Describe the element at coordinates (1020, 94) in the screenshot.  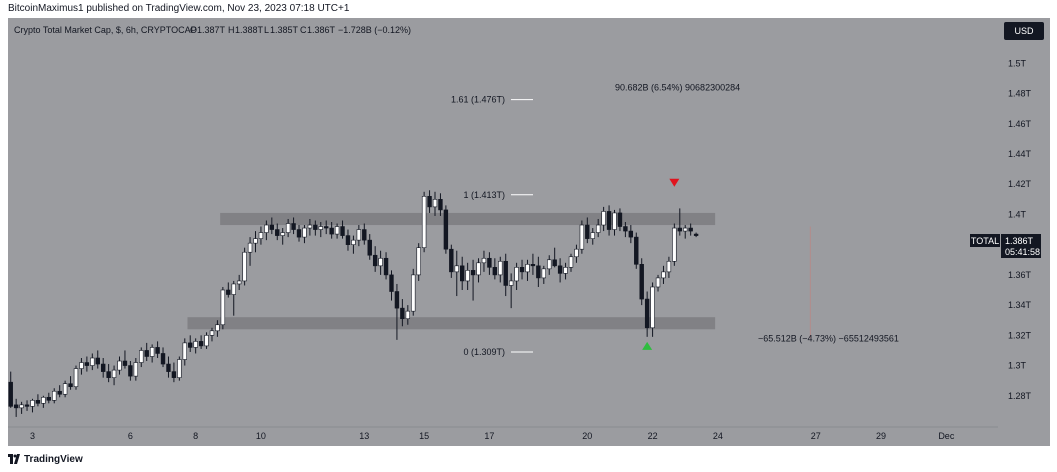
I see `price-tick-1: 1.48T` at that location.